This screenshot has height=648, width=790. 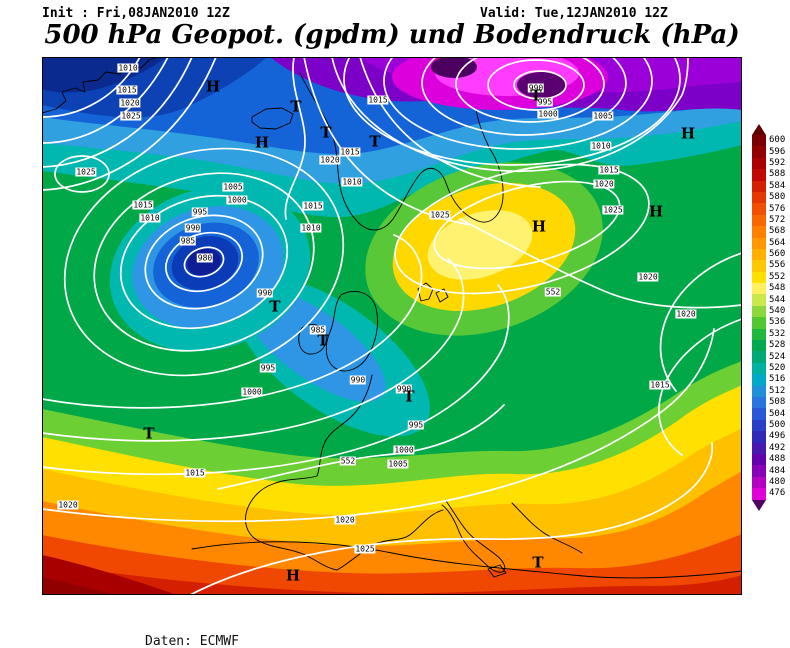 What do you see at coordinates (136, 13) in the screenshot?
I see `init-time: Init : Fri,08JAN2010 12Z` at bounding box center [136, 13].